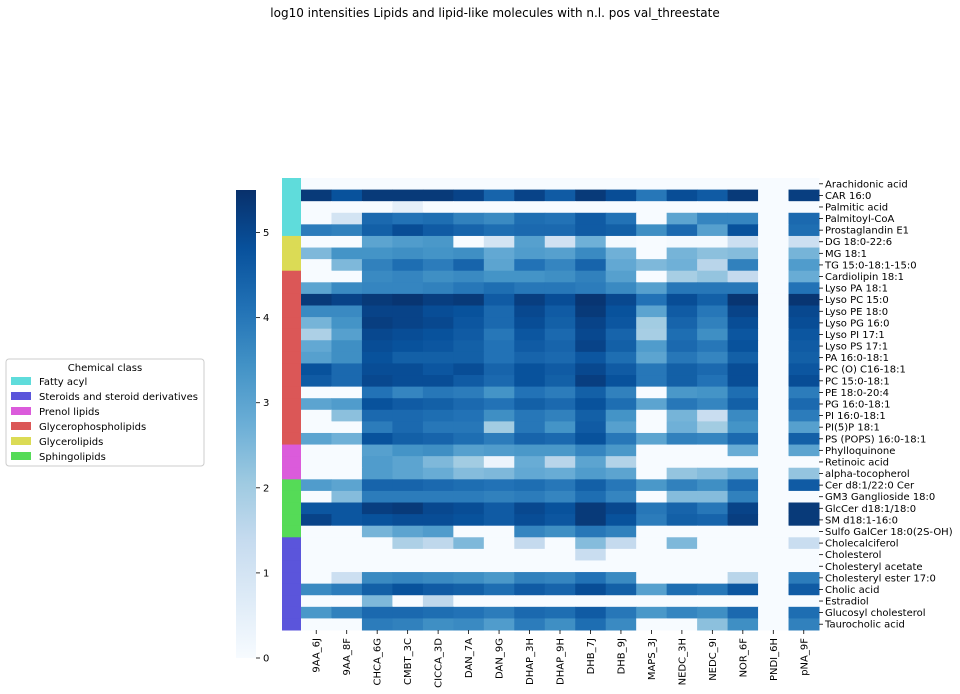 The width and height of the screenshot is (960, 694). I want to click on row-label: Lyso PS 17:1, so click(856, 347).